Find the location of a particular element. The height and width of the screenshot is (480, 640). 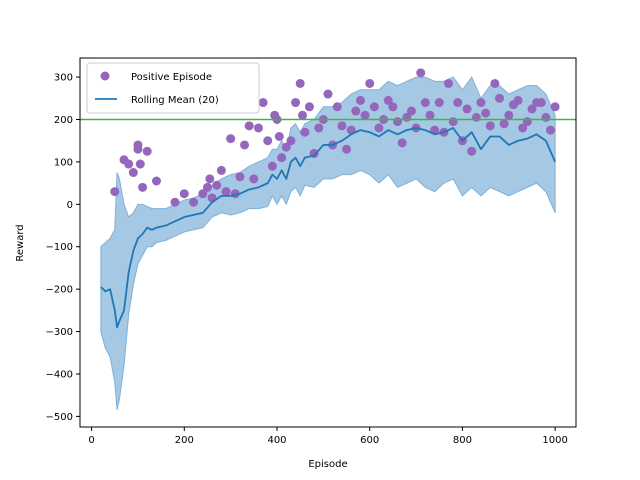

legend-label-positive-episode: Positive Episode is located at coordinates (171, 77).